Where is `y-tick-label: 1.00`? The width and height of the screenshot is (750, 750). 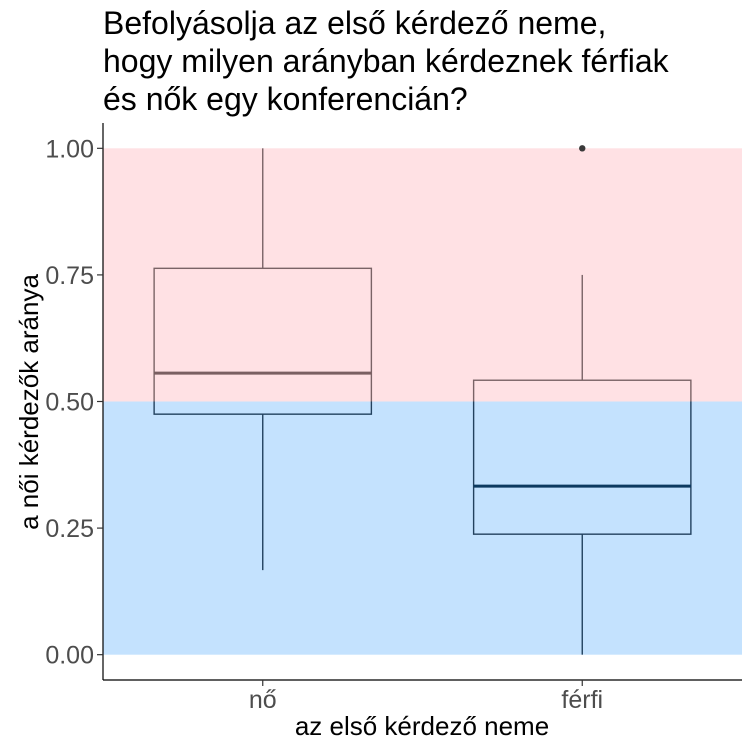 y-tick-label: 1.00 is located at coordinates (69, 149).